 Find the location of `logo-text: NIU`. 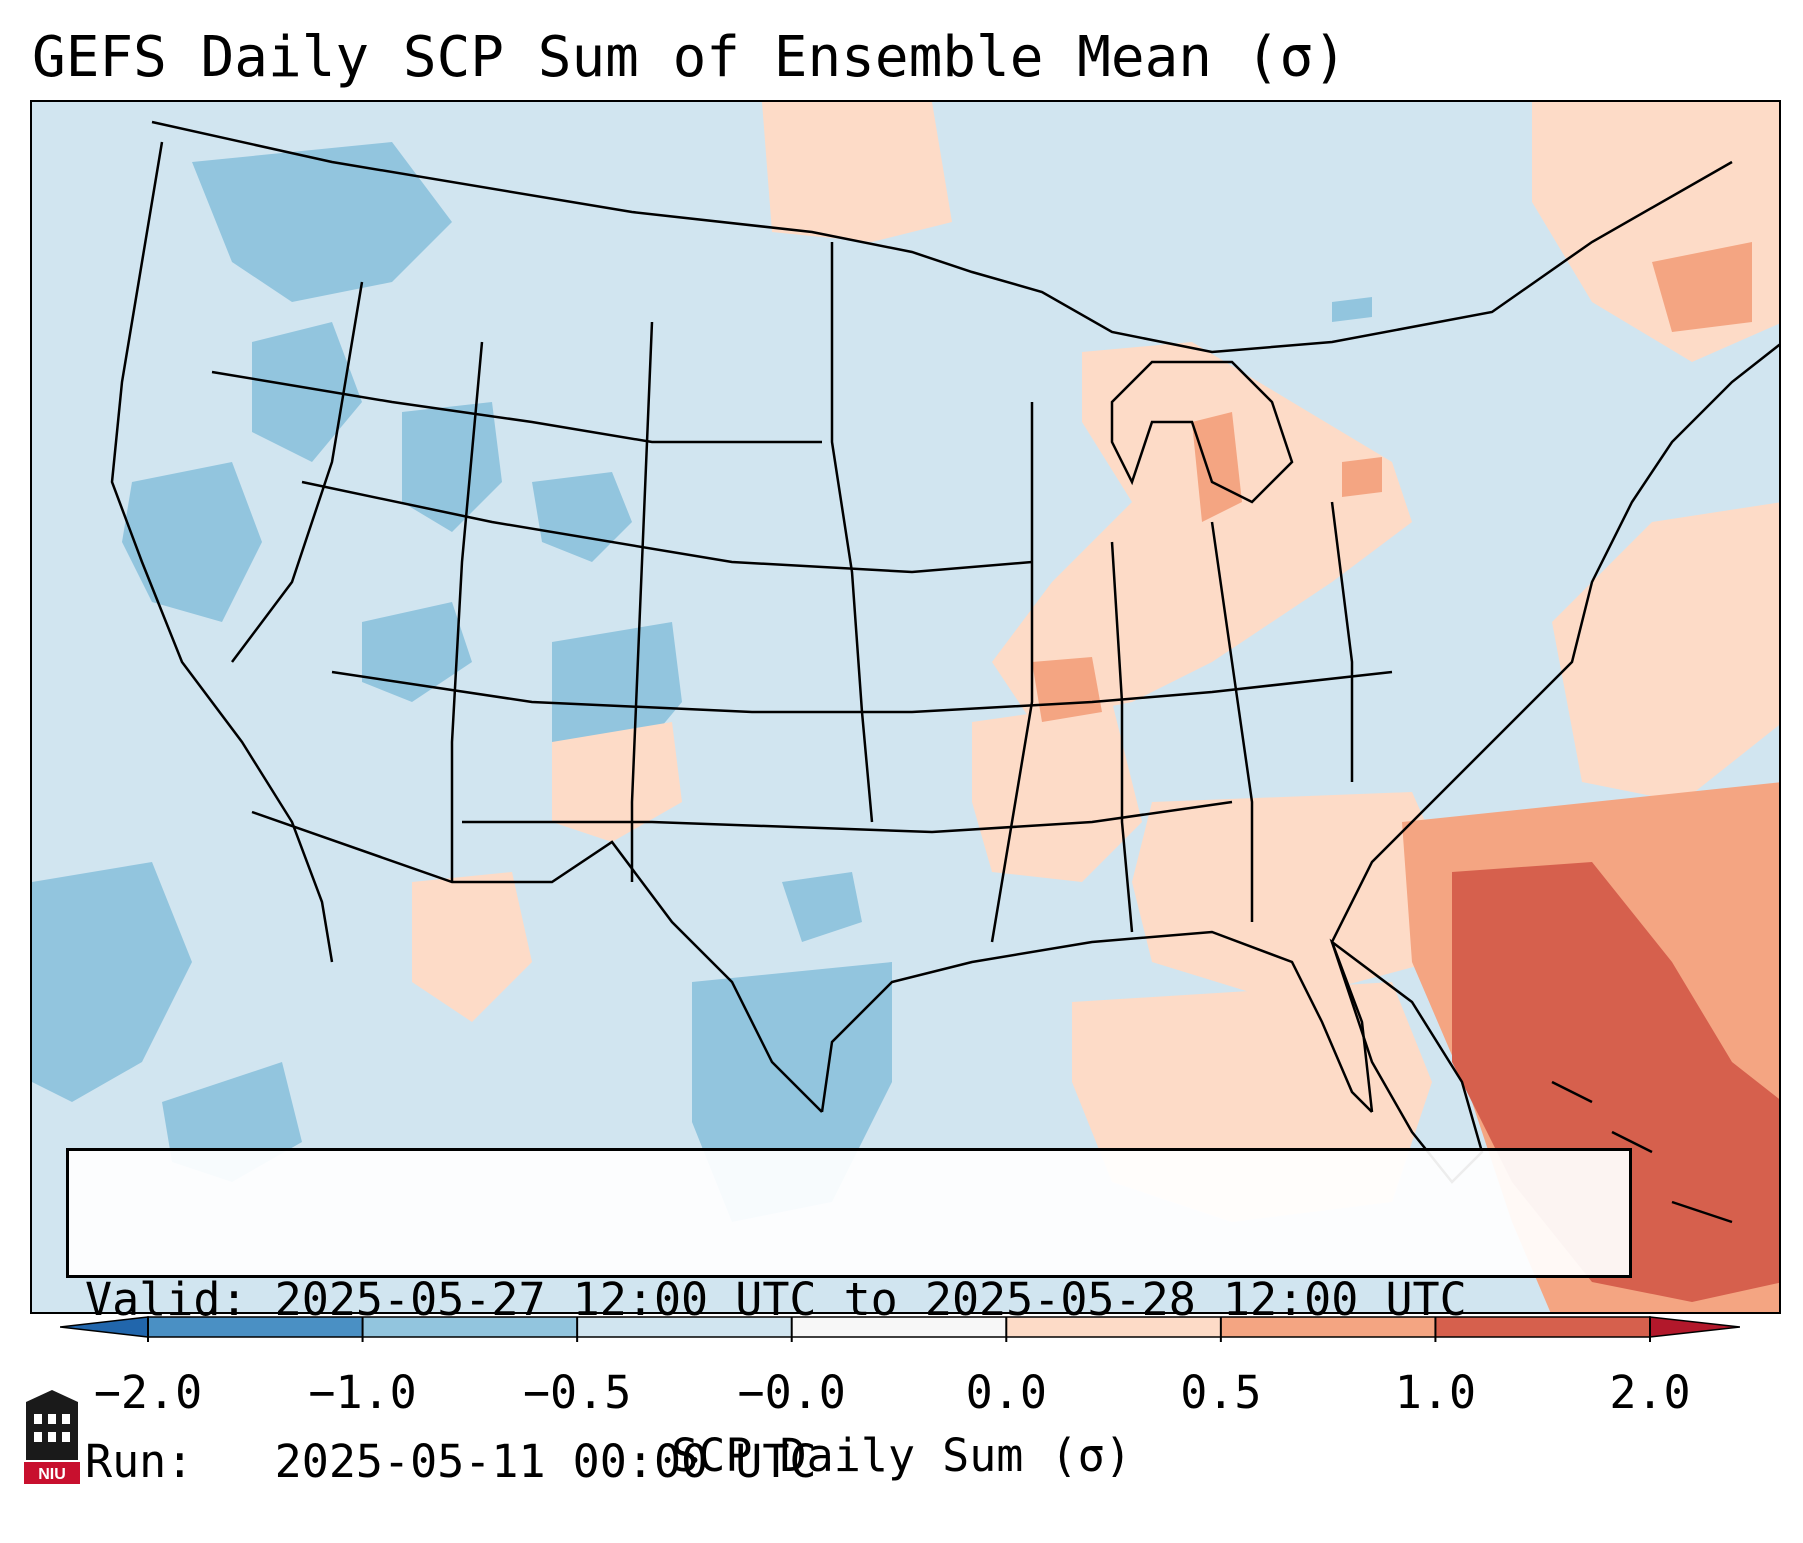

logo-text: NIU is located at coordinates (52, 1474).